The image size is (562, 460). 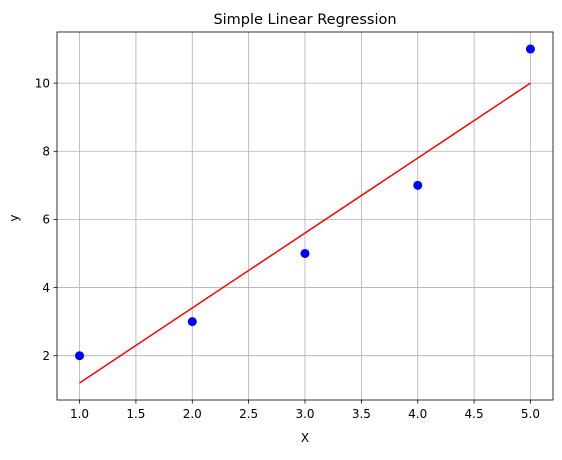 What do you see at coordinates (46, 220) in the screenshot?
I see `y-tick-label: 6` at bounding box center [46, 220].